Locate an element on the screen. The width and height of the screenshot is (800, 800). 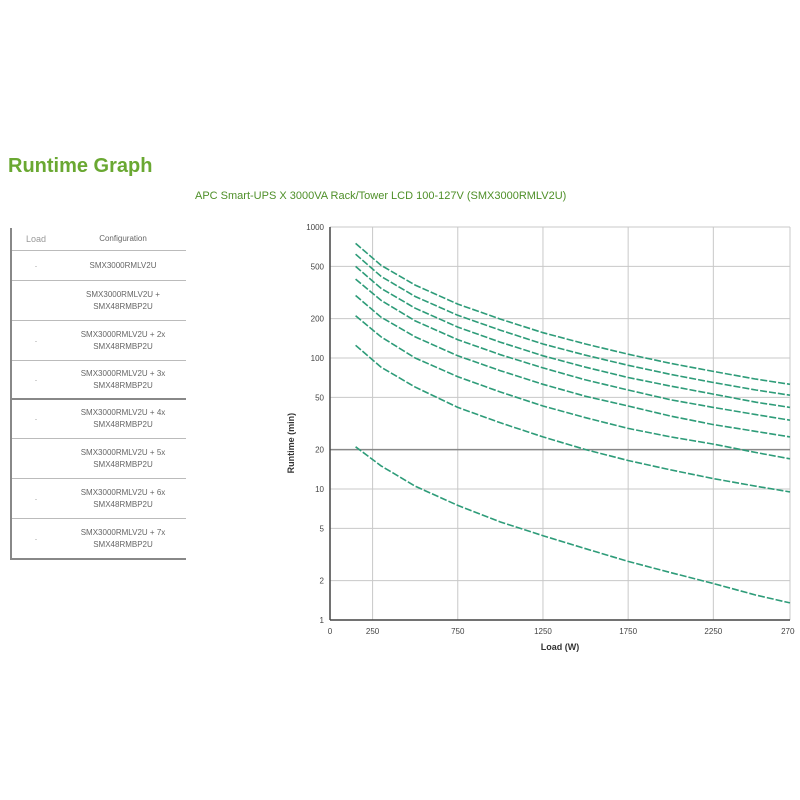
x-tick-label: 2250 is located at coordinates (713, 631).